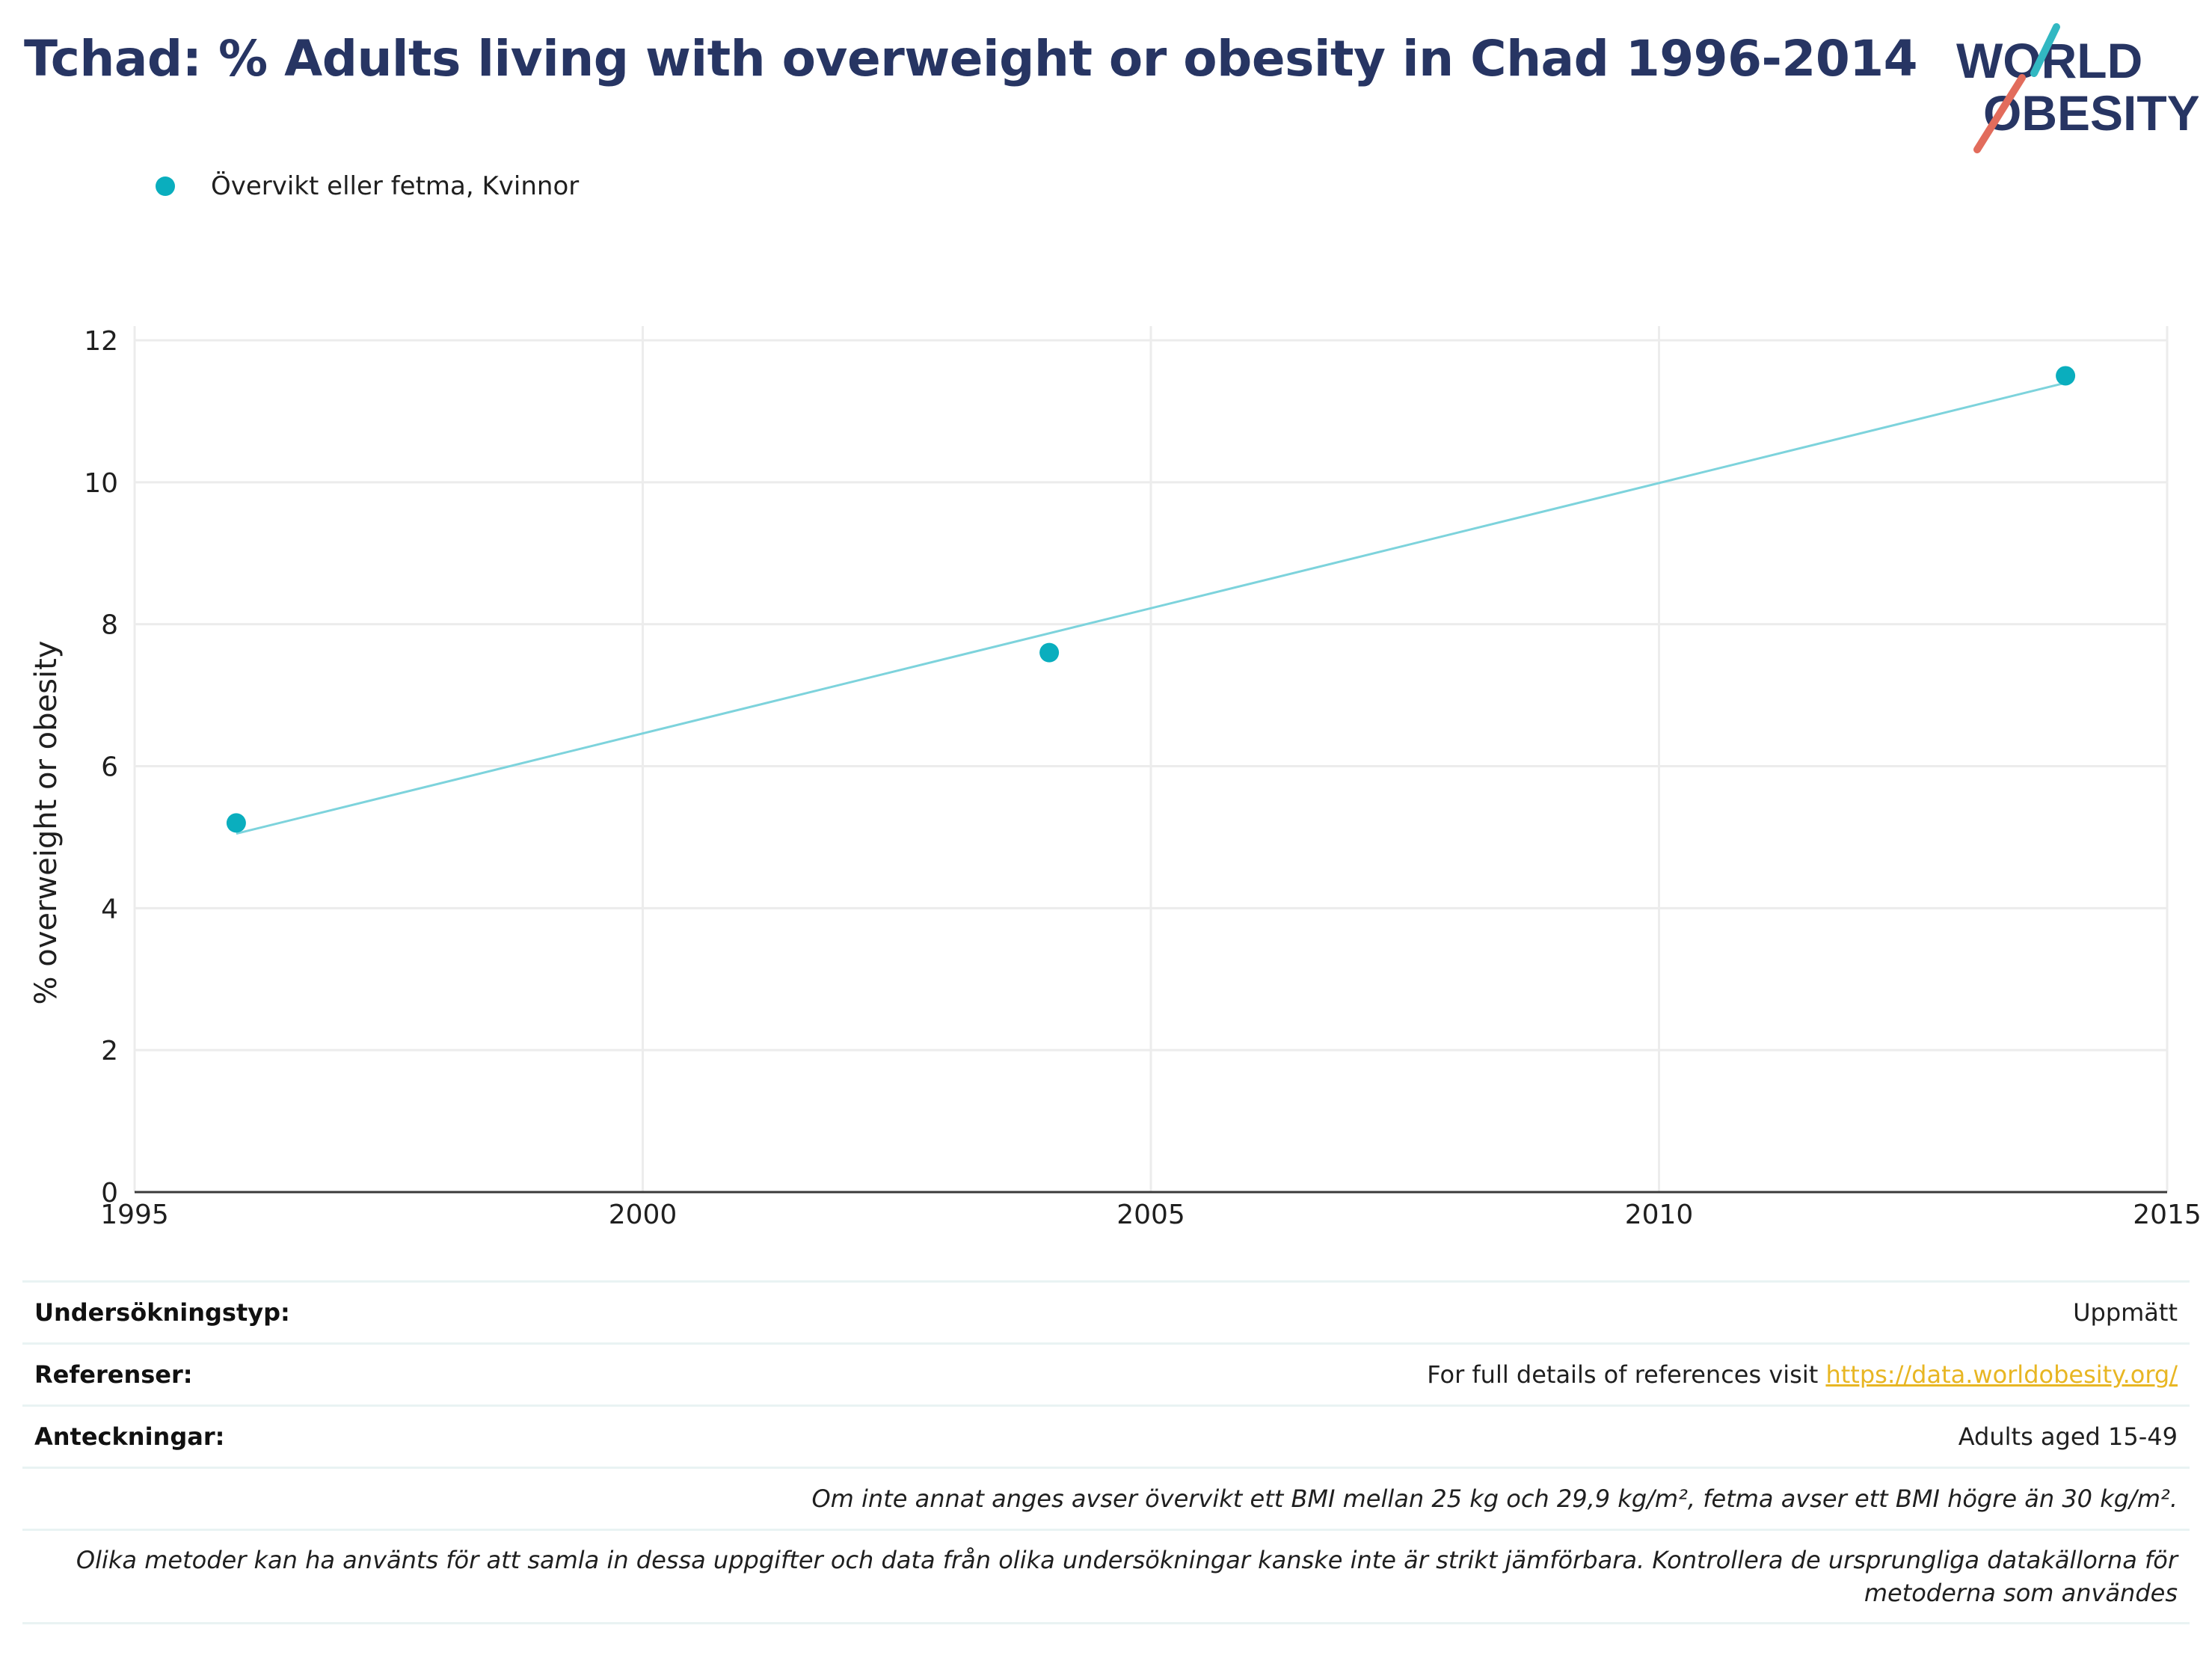  Describe the element at coordinates (2091, 113) in the screenshot. I see `logo-text-obesity: OBESITY` at that location.